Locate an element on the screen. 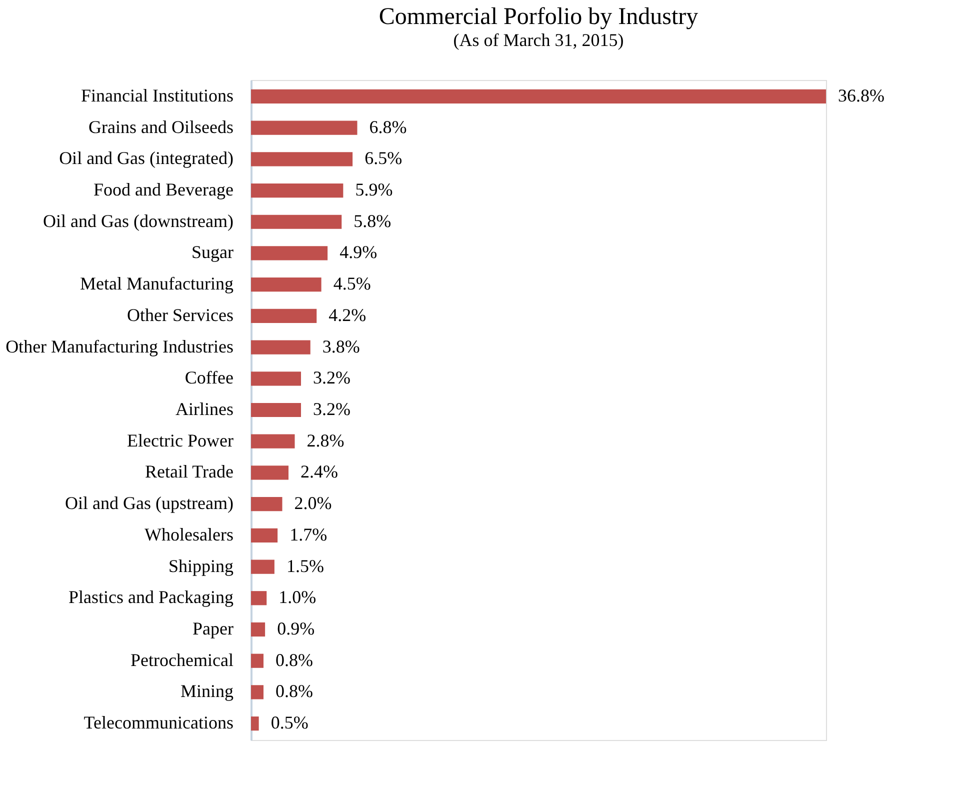  data-label: 6.8% is located at coordinates (388, 126).